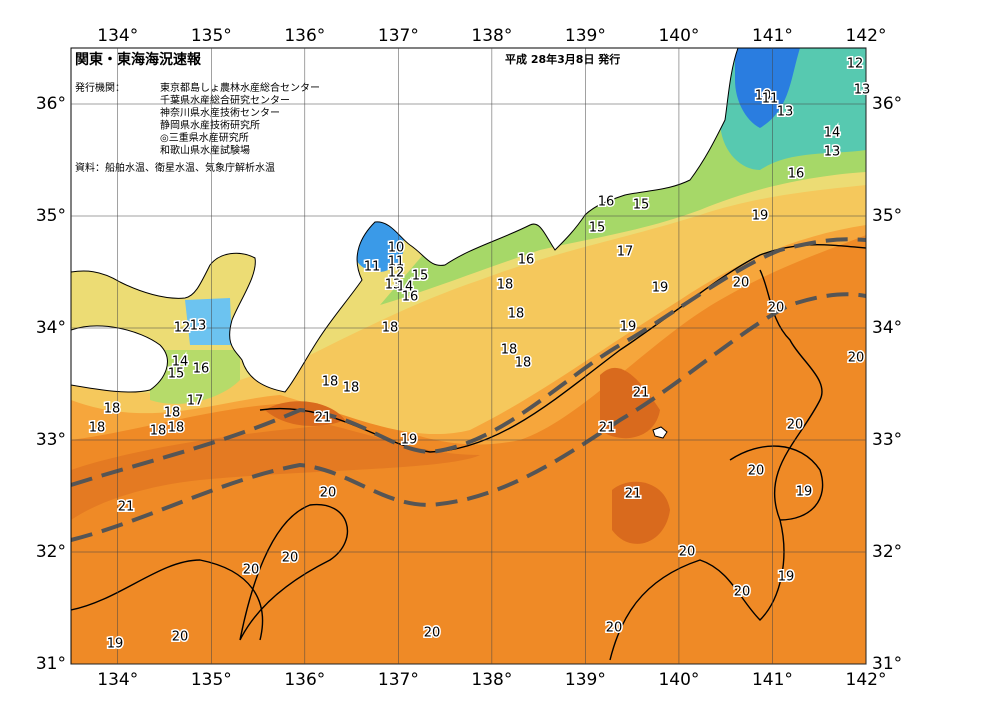  What do you see at coordinates (175, 167) in the screenshot?
I see `source: 資料：船舶水温、衛星水温、気象庁解析水温` at bounding box center [175, 167].